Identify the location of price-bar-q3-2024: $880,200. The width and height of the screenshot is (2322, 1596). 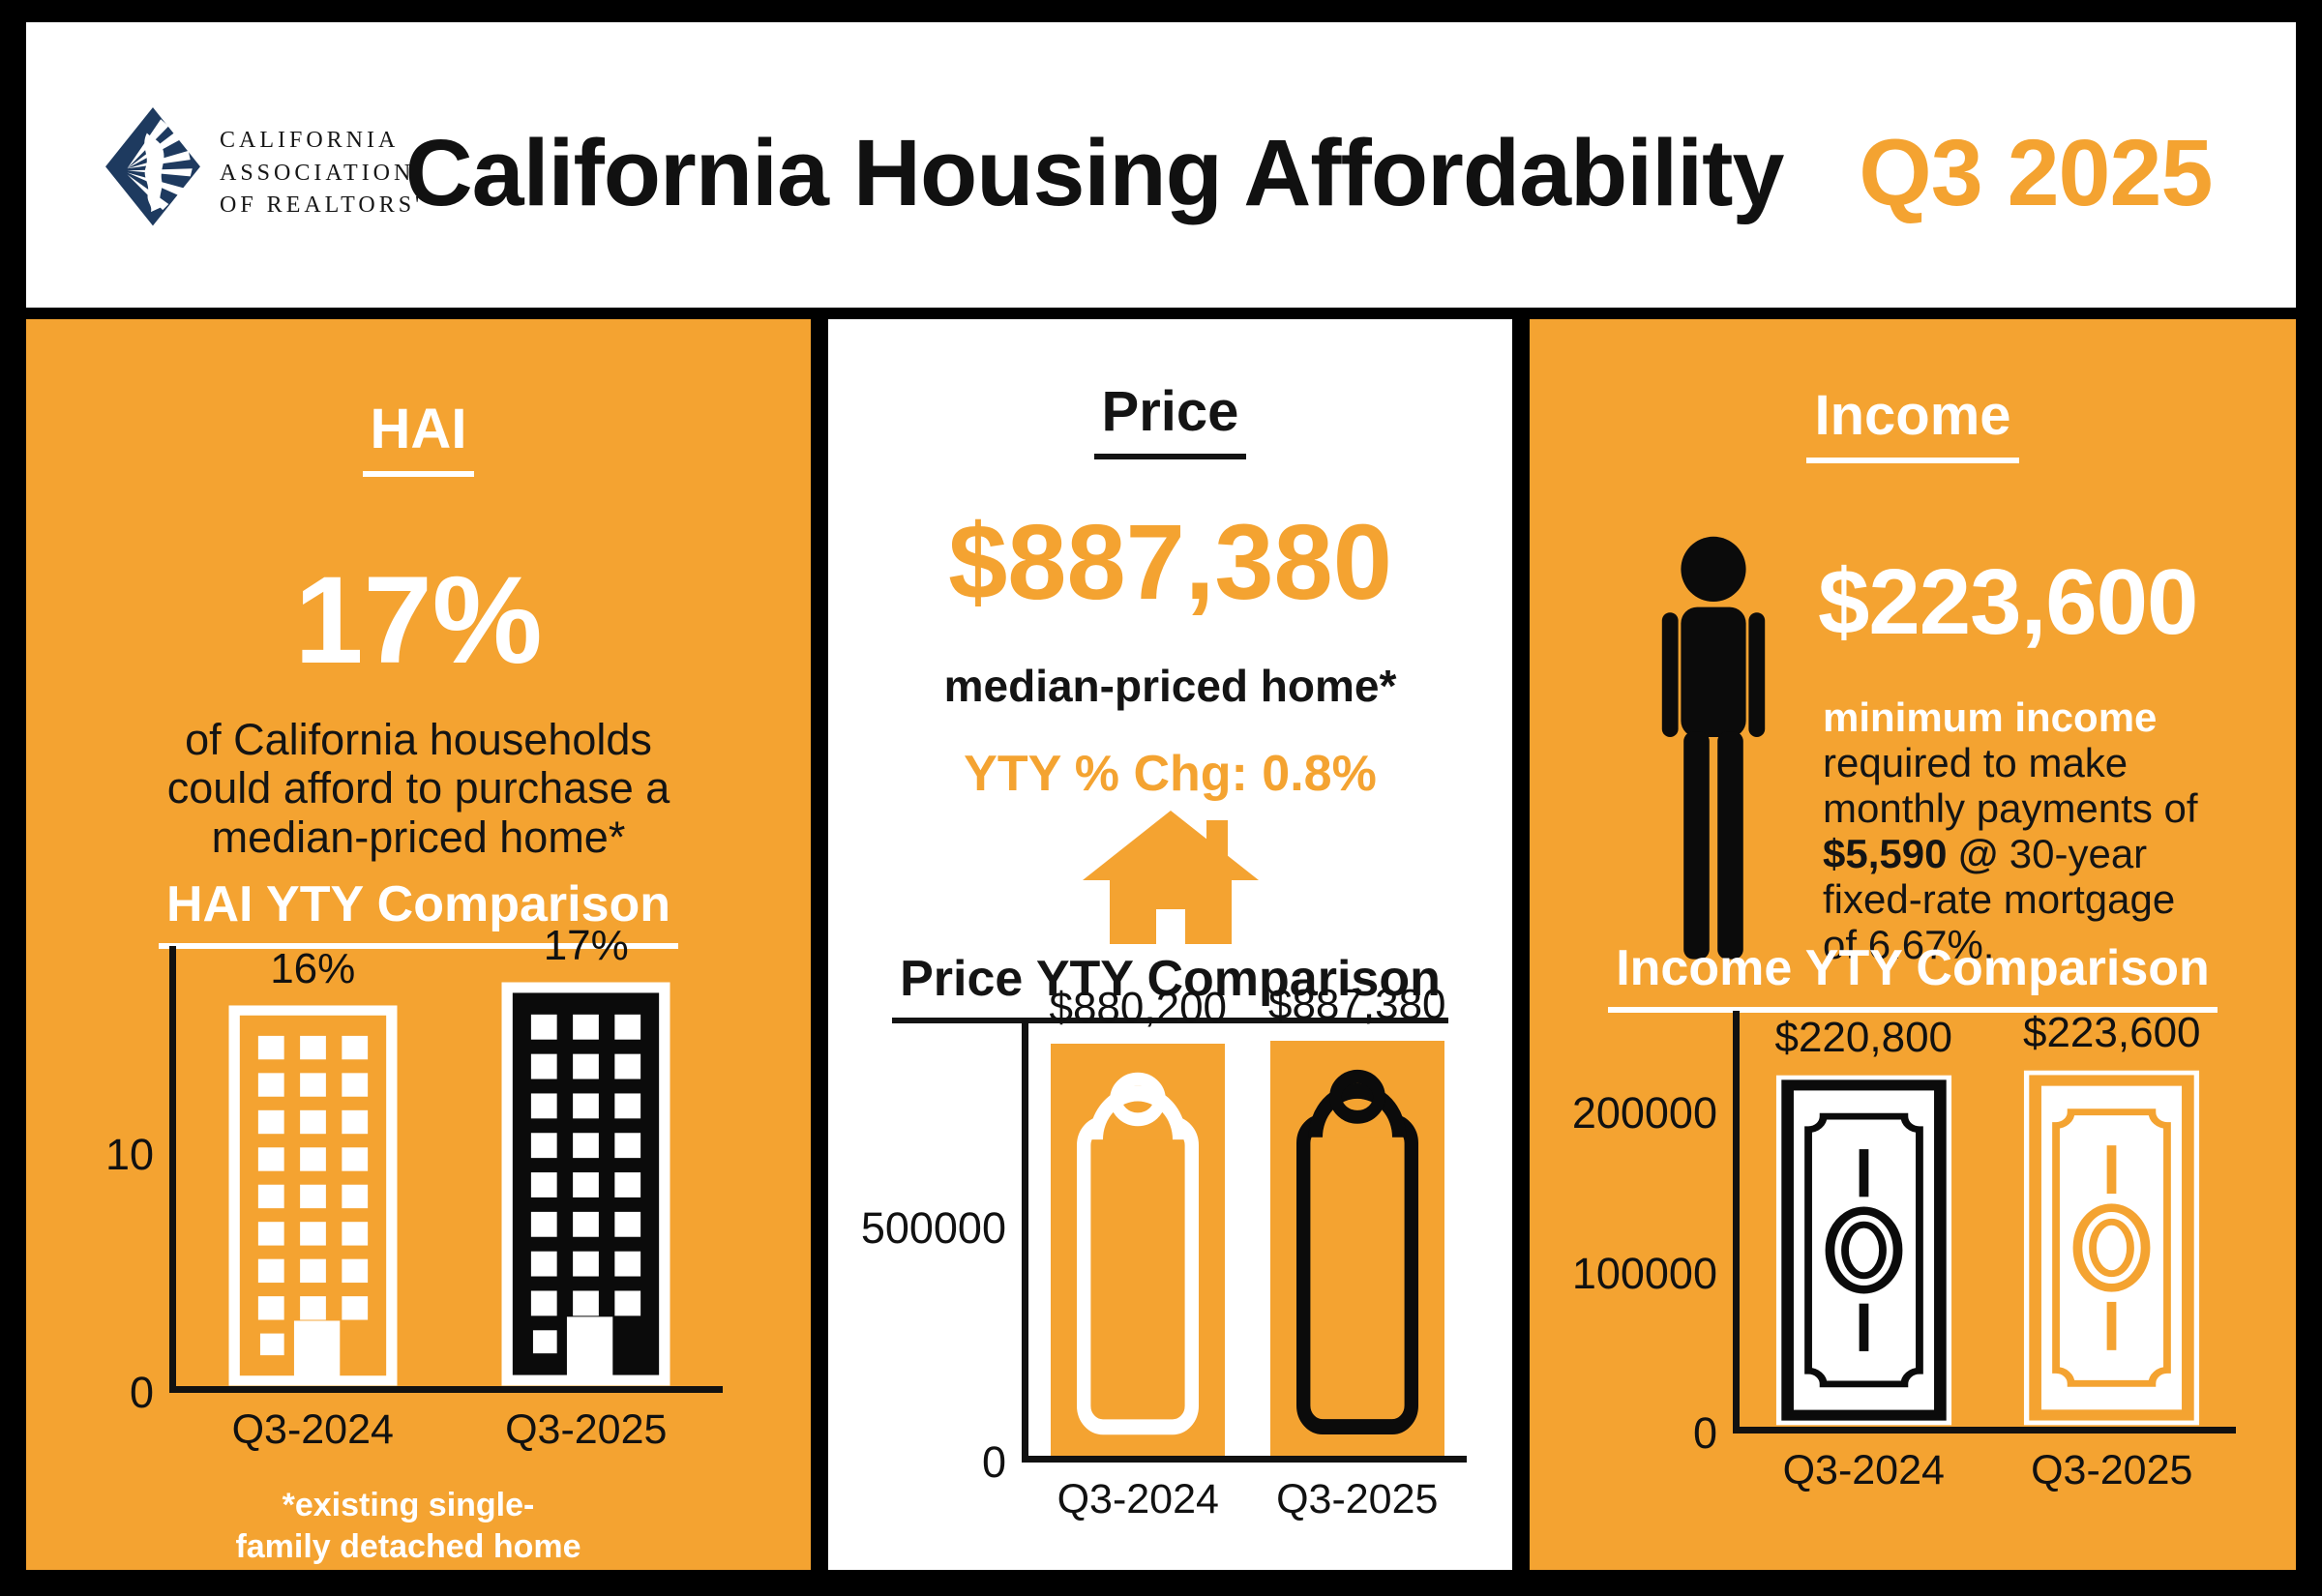
(1138, 1220).